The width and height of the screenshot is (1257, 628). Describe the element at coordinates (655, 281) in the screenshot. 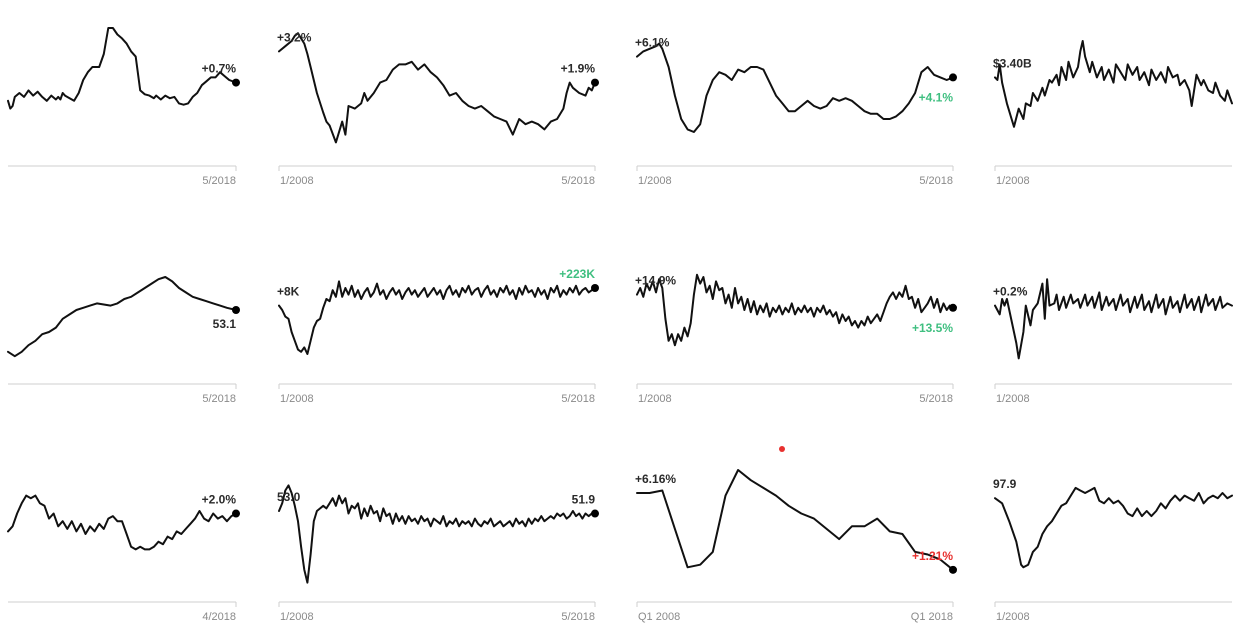

I see `panel-7-start-label: +14.9%` at that location.